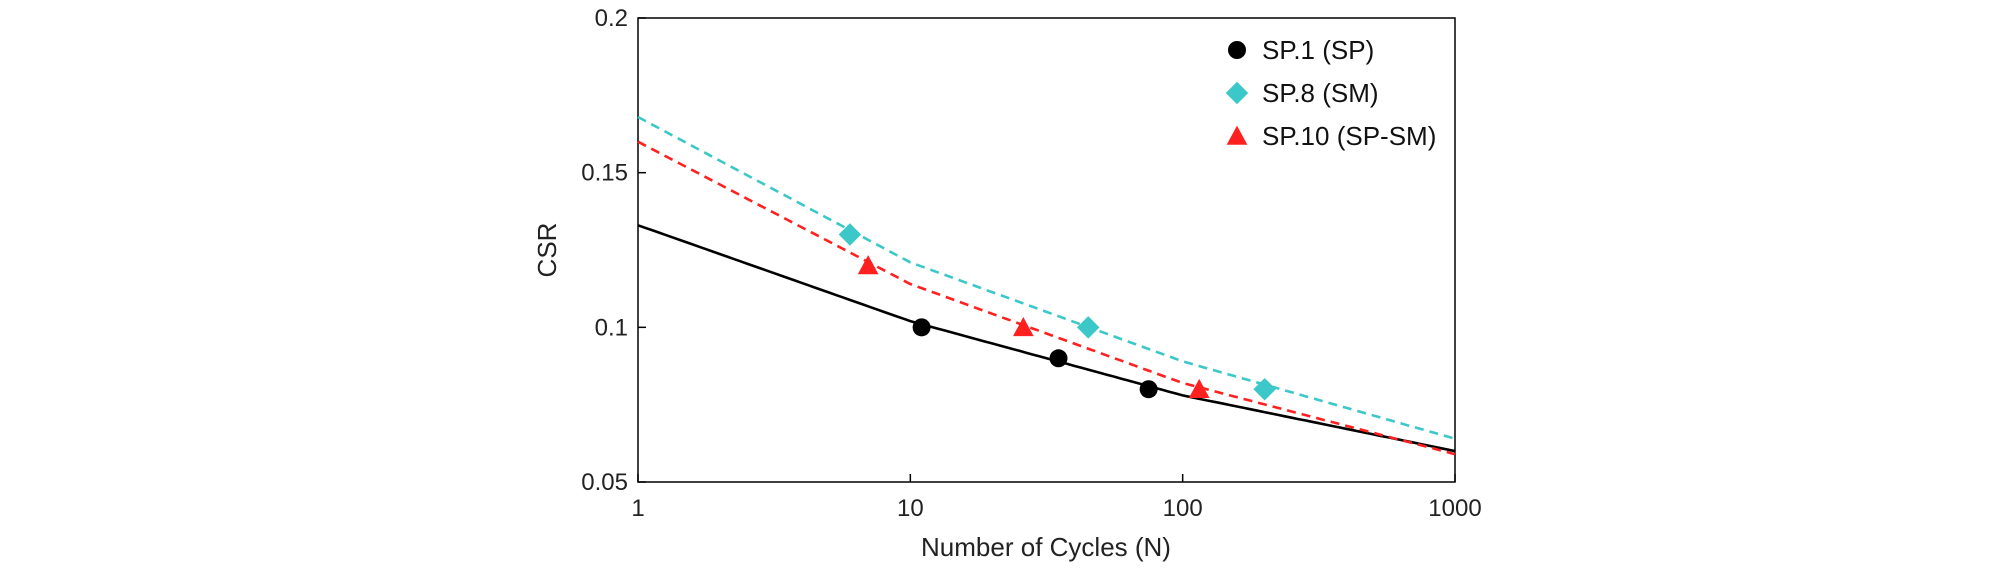 Image resolution: width=2008 pixels, height=568 pixels. Describe the element at coordinates (1349, 136) in the screenshot. I see `legend-label-sp-10-sp-sm: SP.10 (SP-SM)` at that location.